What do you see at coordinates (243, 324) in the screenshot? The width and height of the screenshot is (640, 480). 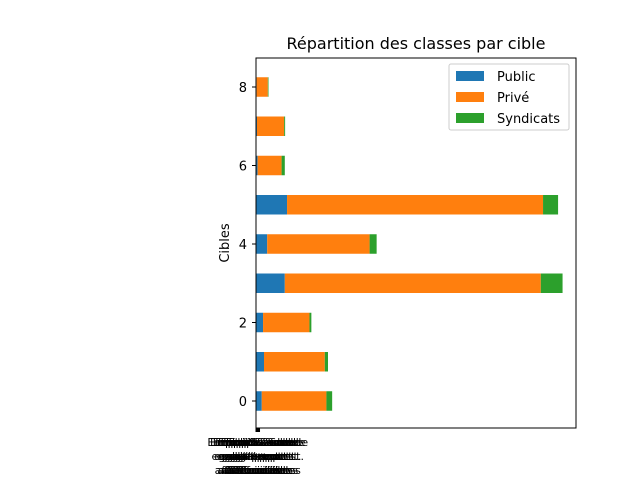 I see `y-tick-label: 2` at bounding box center [243, 324].